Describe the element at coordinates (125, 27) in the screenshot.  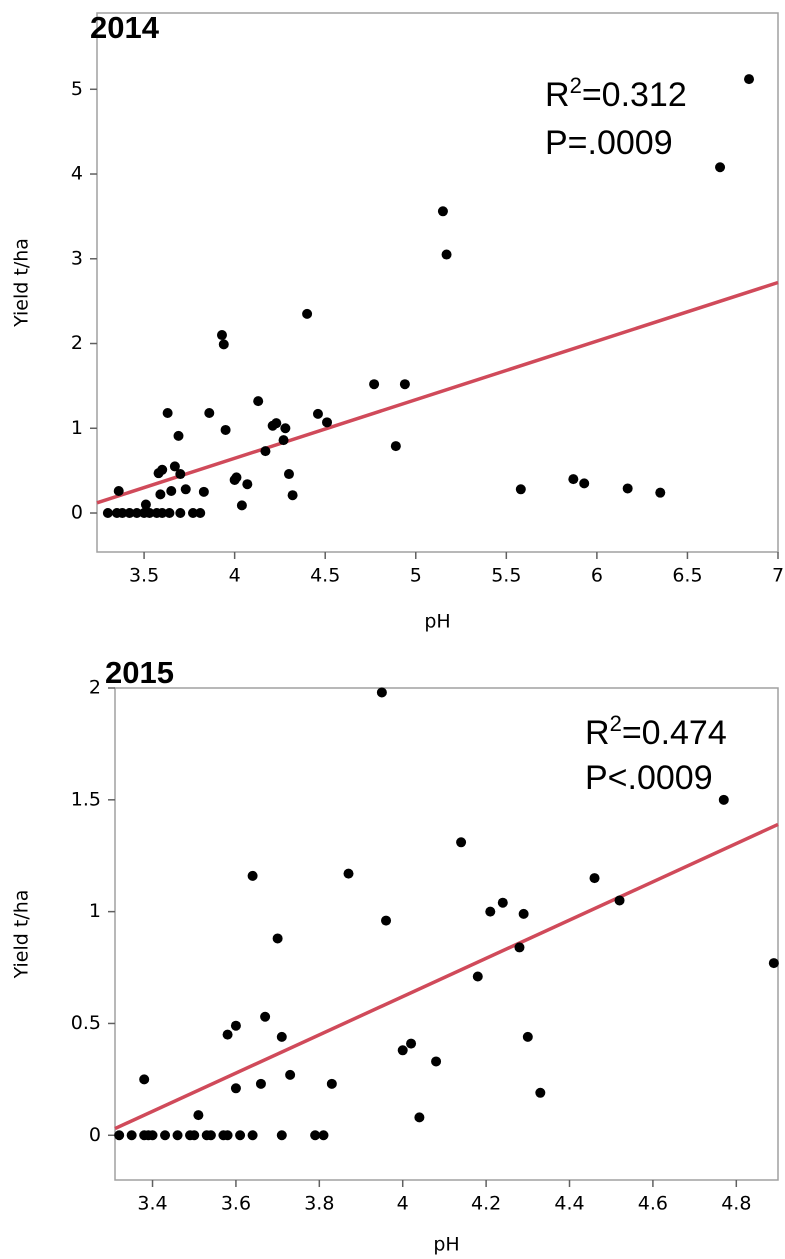
I see `chart-title: 2014` at that location.